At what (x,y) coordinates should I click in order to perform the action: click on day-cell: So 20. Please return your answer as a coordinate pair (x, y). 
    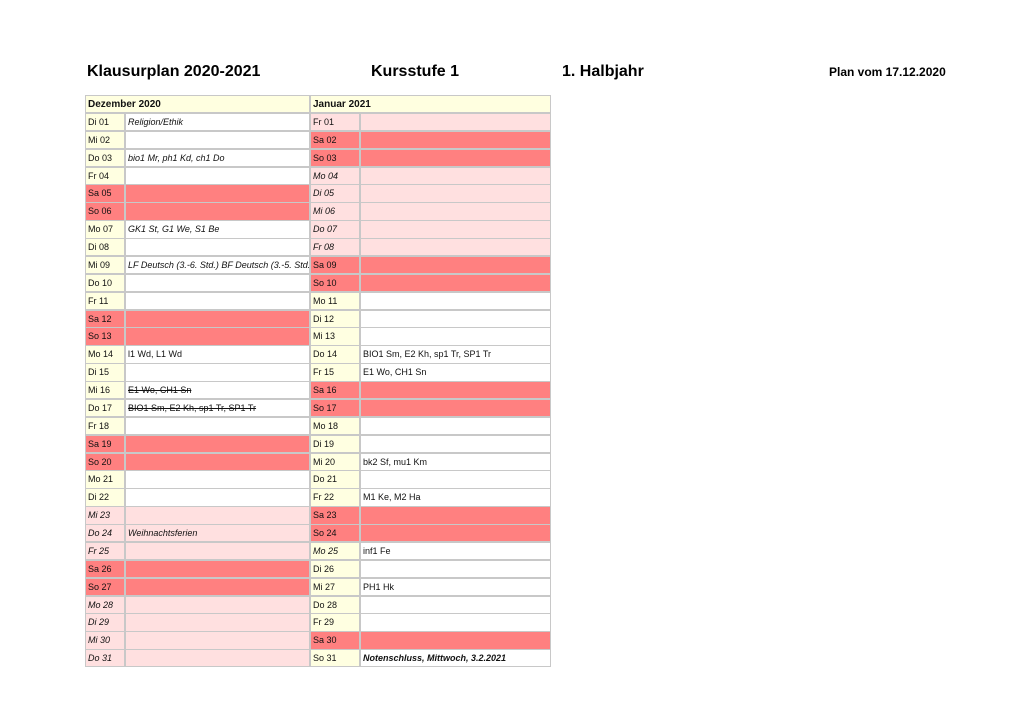
    Looking at the image, I should click on (105, 461).